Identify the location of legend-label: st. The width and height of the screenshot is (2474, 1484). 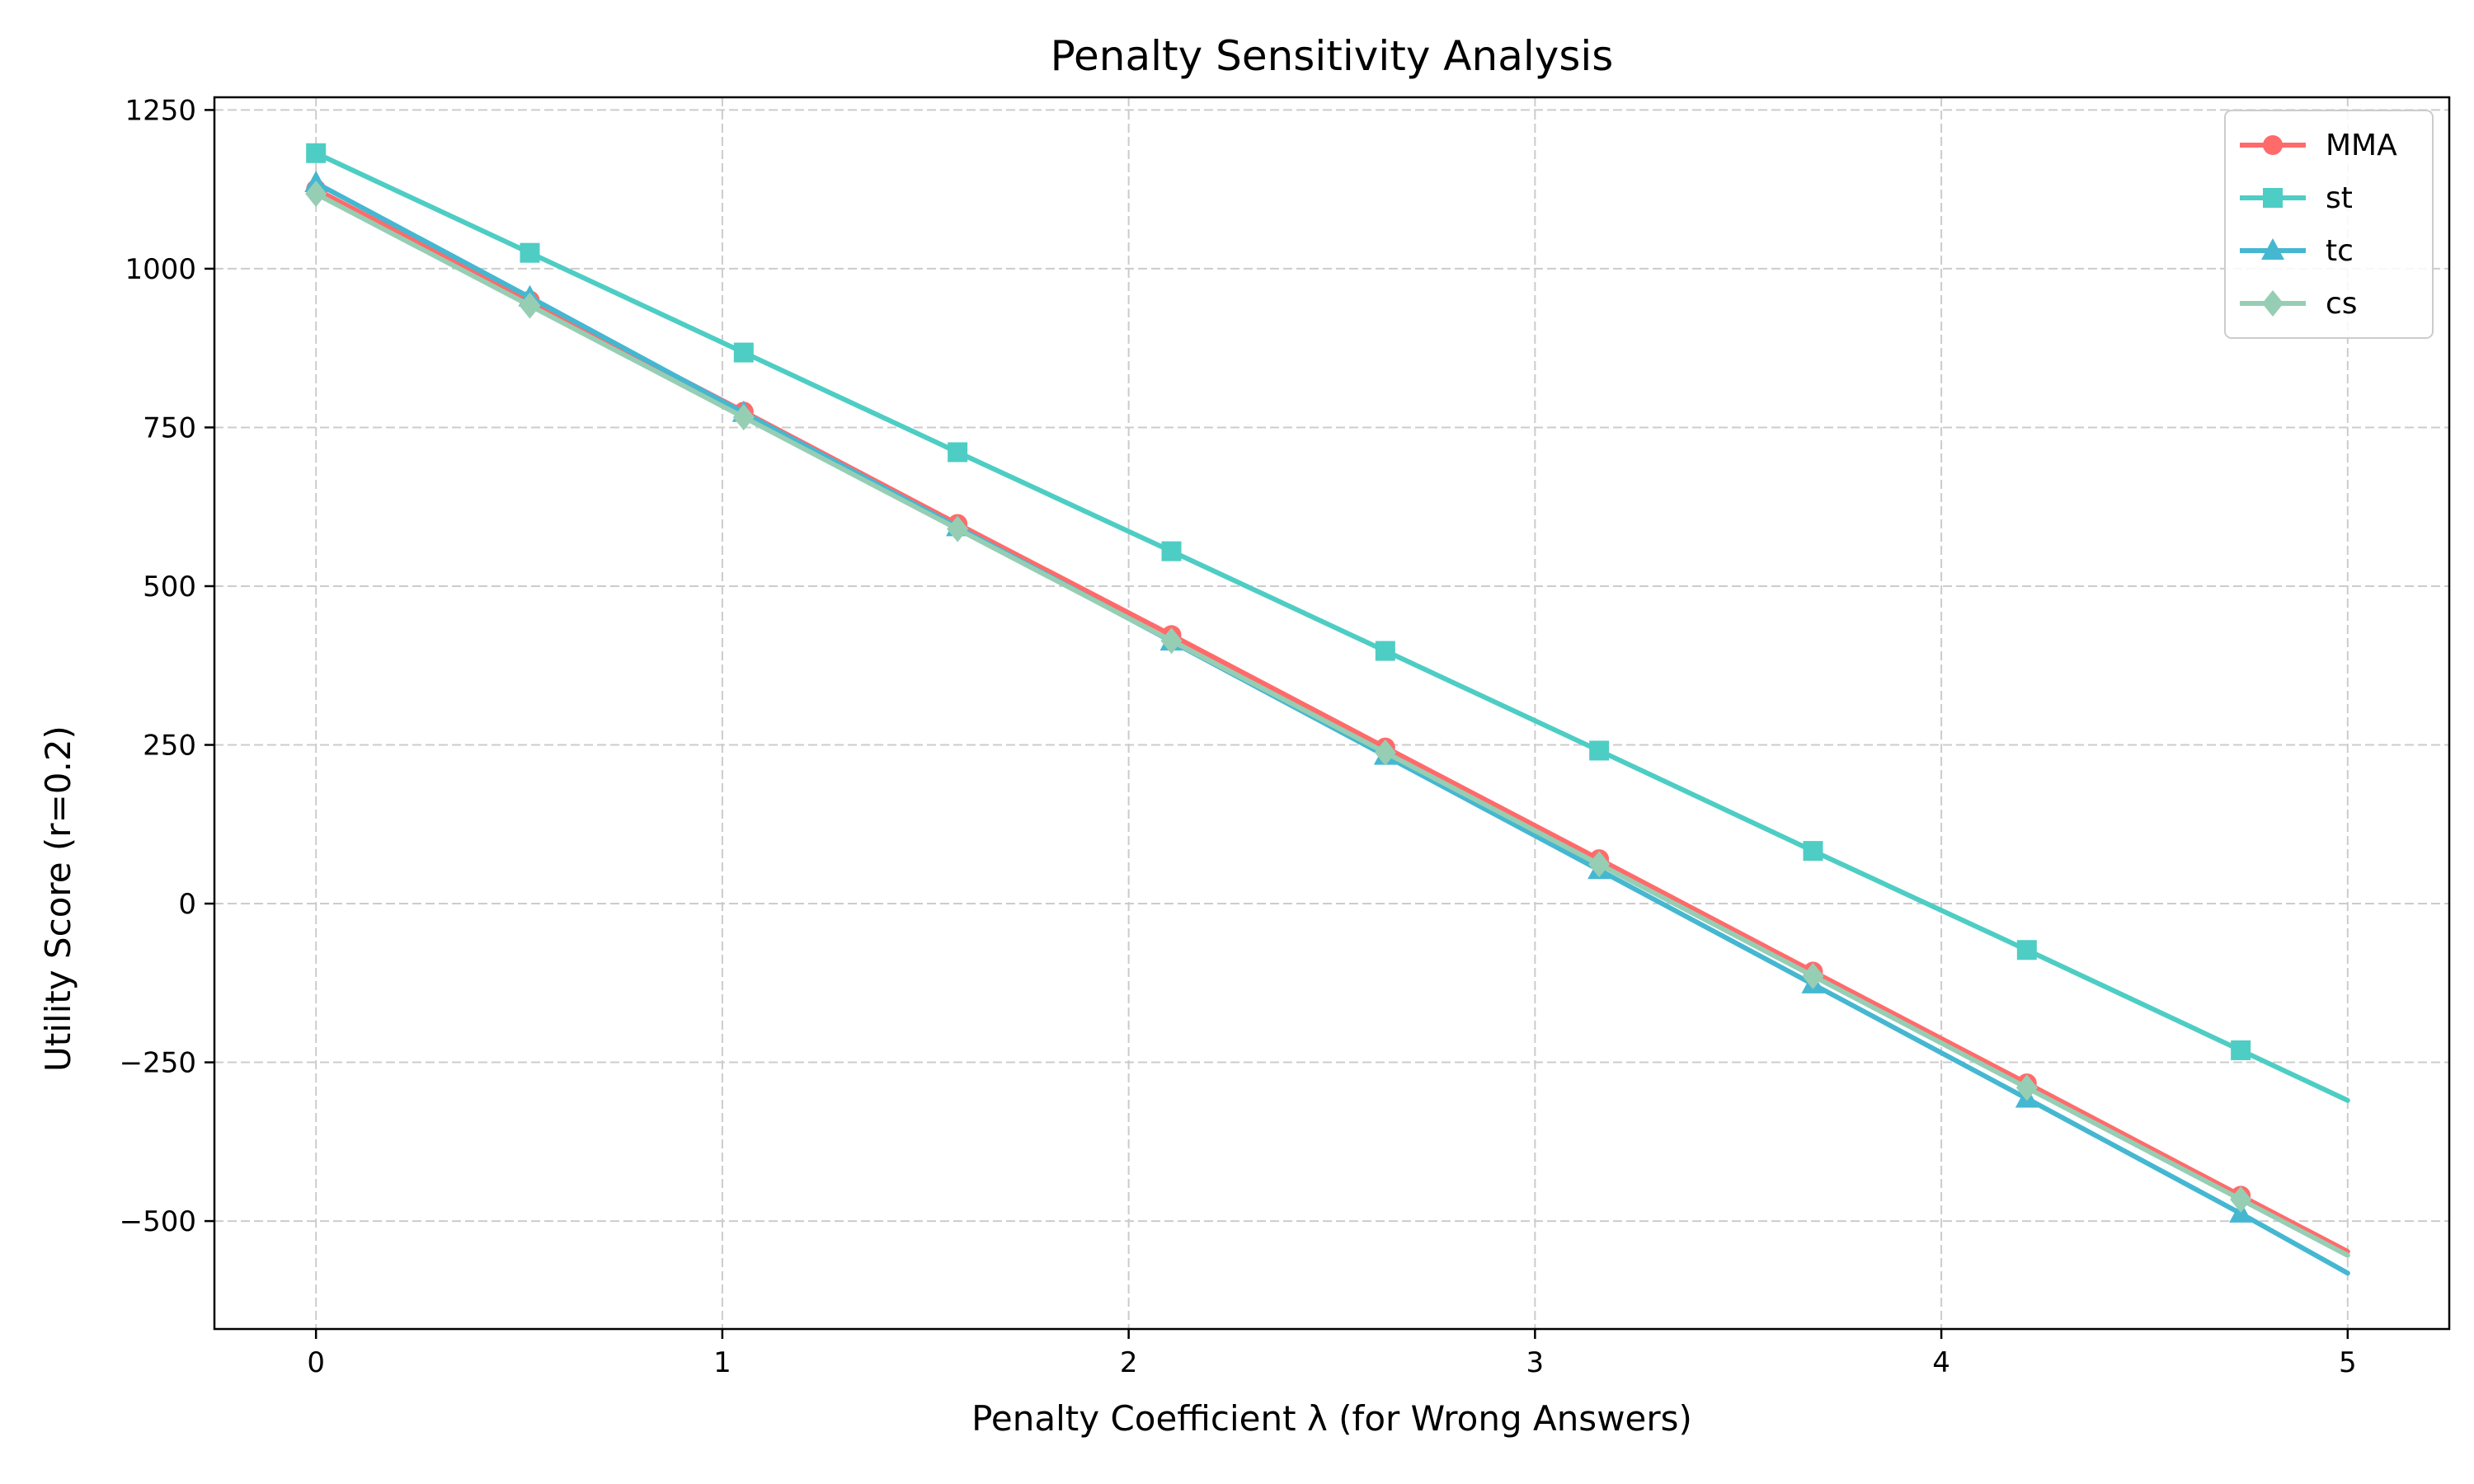
(2339, 198).